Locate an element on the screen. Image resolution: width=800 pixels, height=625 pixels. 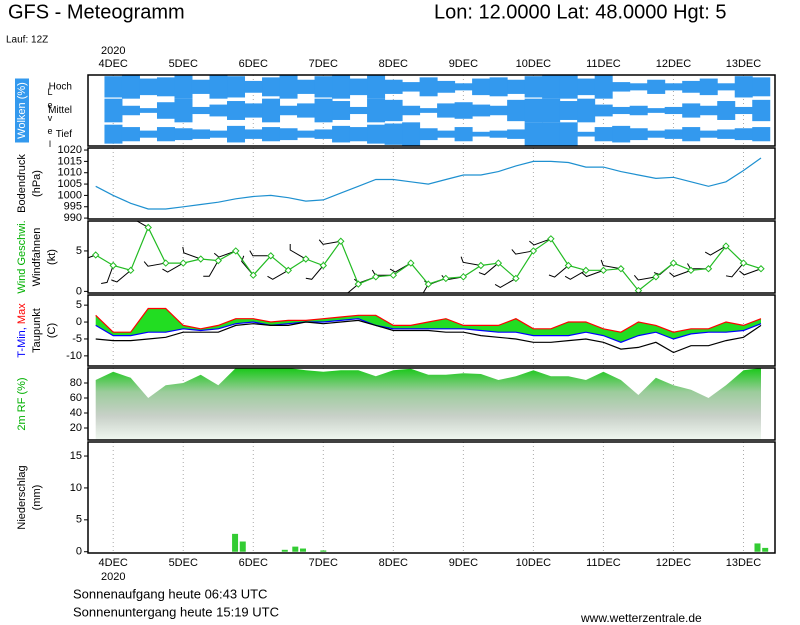
y-axis-label-part: (mm) is located at coordinates (37, 498).